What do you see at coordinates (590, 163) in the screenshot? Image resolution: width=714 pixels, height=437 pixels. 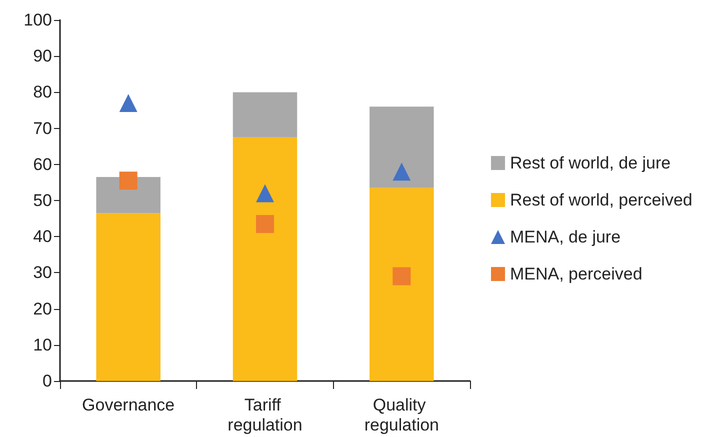 I see `legend-label: Rest of world, de jure` at bounding box center [590, 163].